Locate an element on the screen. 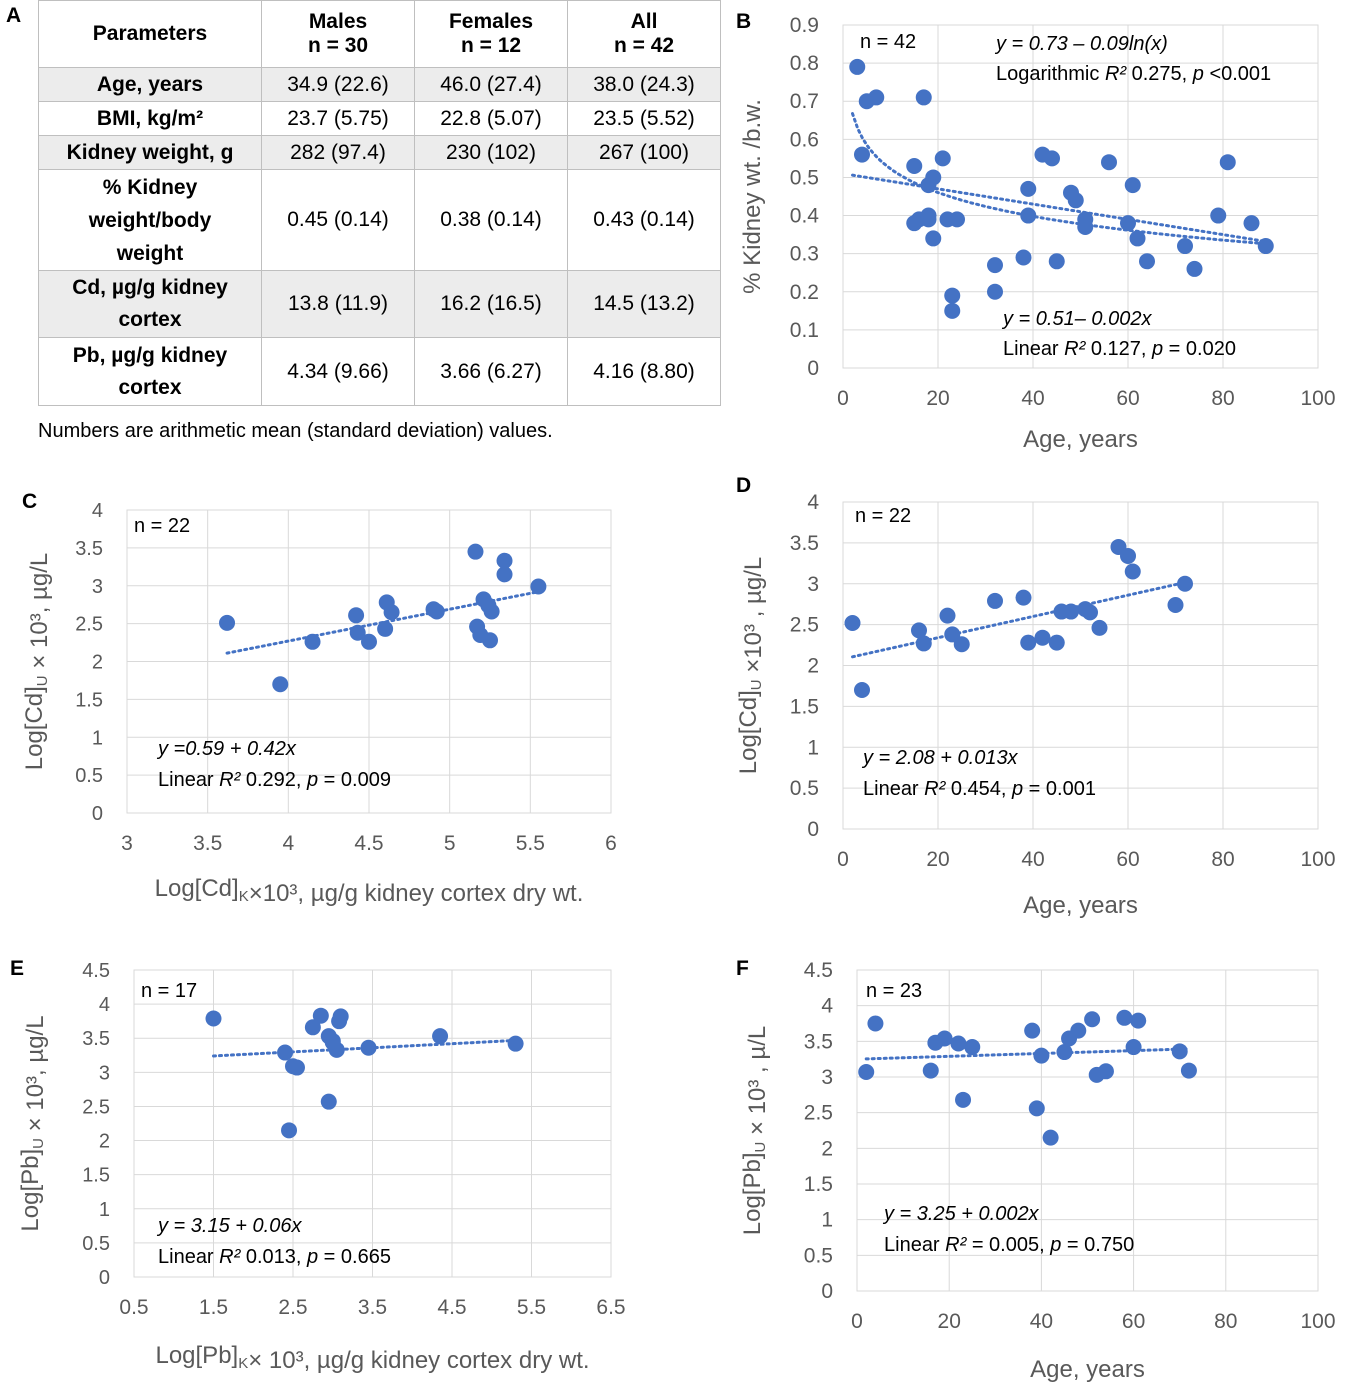 Image resolution: width=1353 pixels, height=1400 pixels. x-tick-label: 80 is located at coordinates (1222, 859).